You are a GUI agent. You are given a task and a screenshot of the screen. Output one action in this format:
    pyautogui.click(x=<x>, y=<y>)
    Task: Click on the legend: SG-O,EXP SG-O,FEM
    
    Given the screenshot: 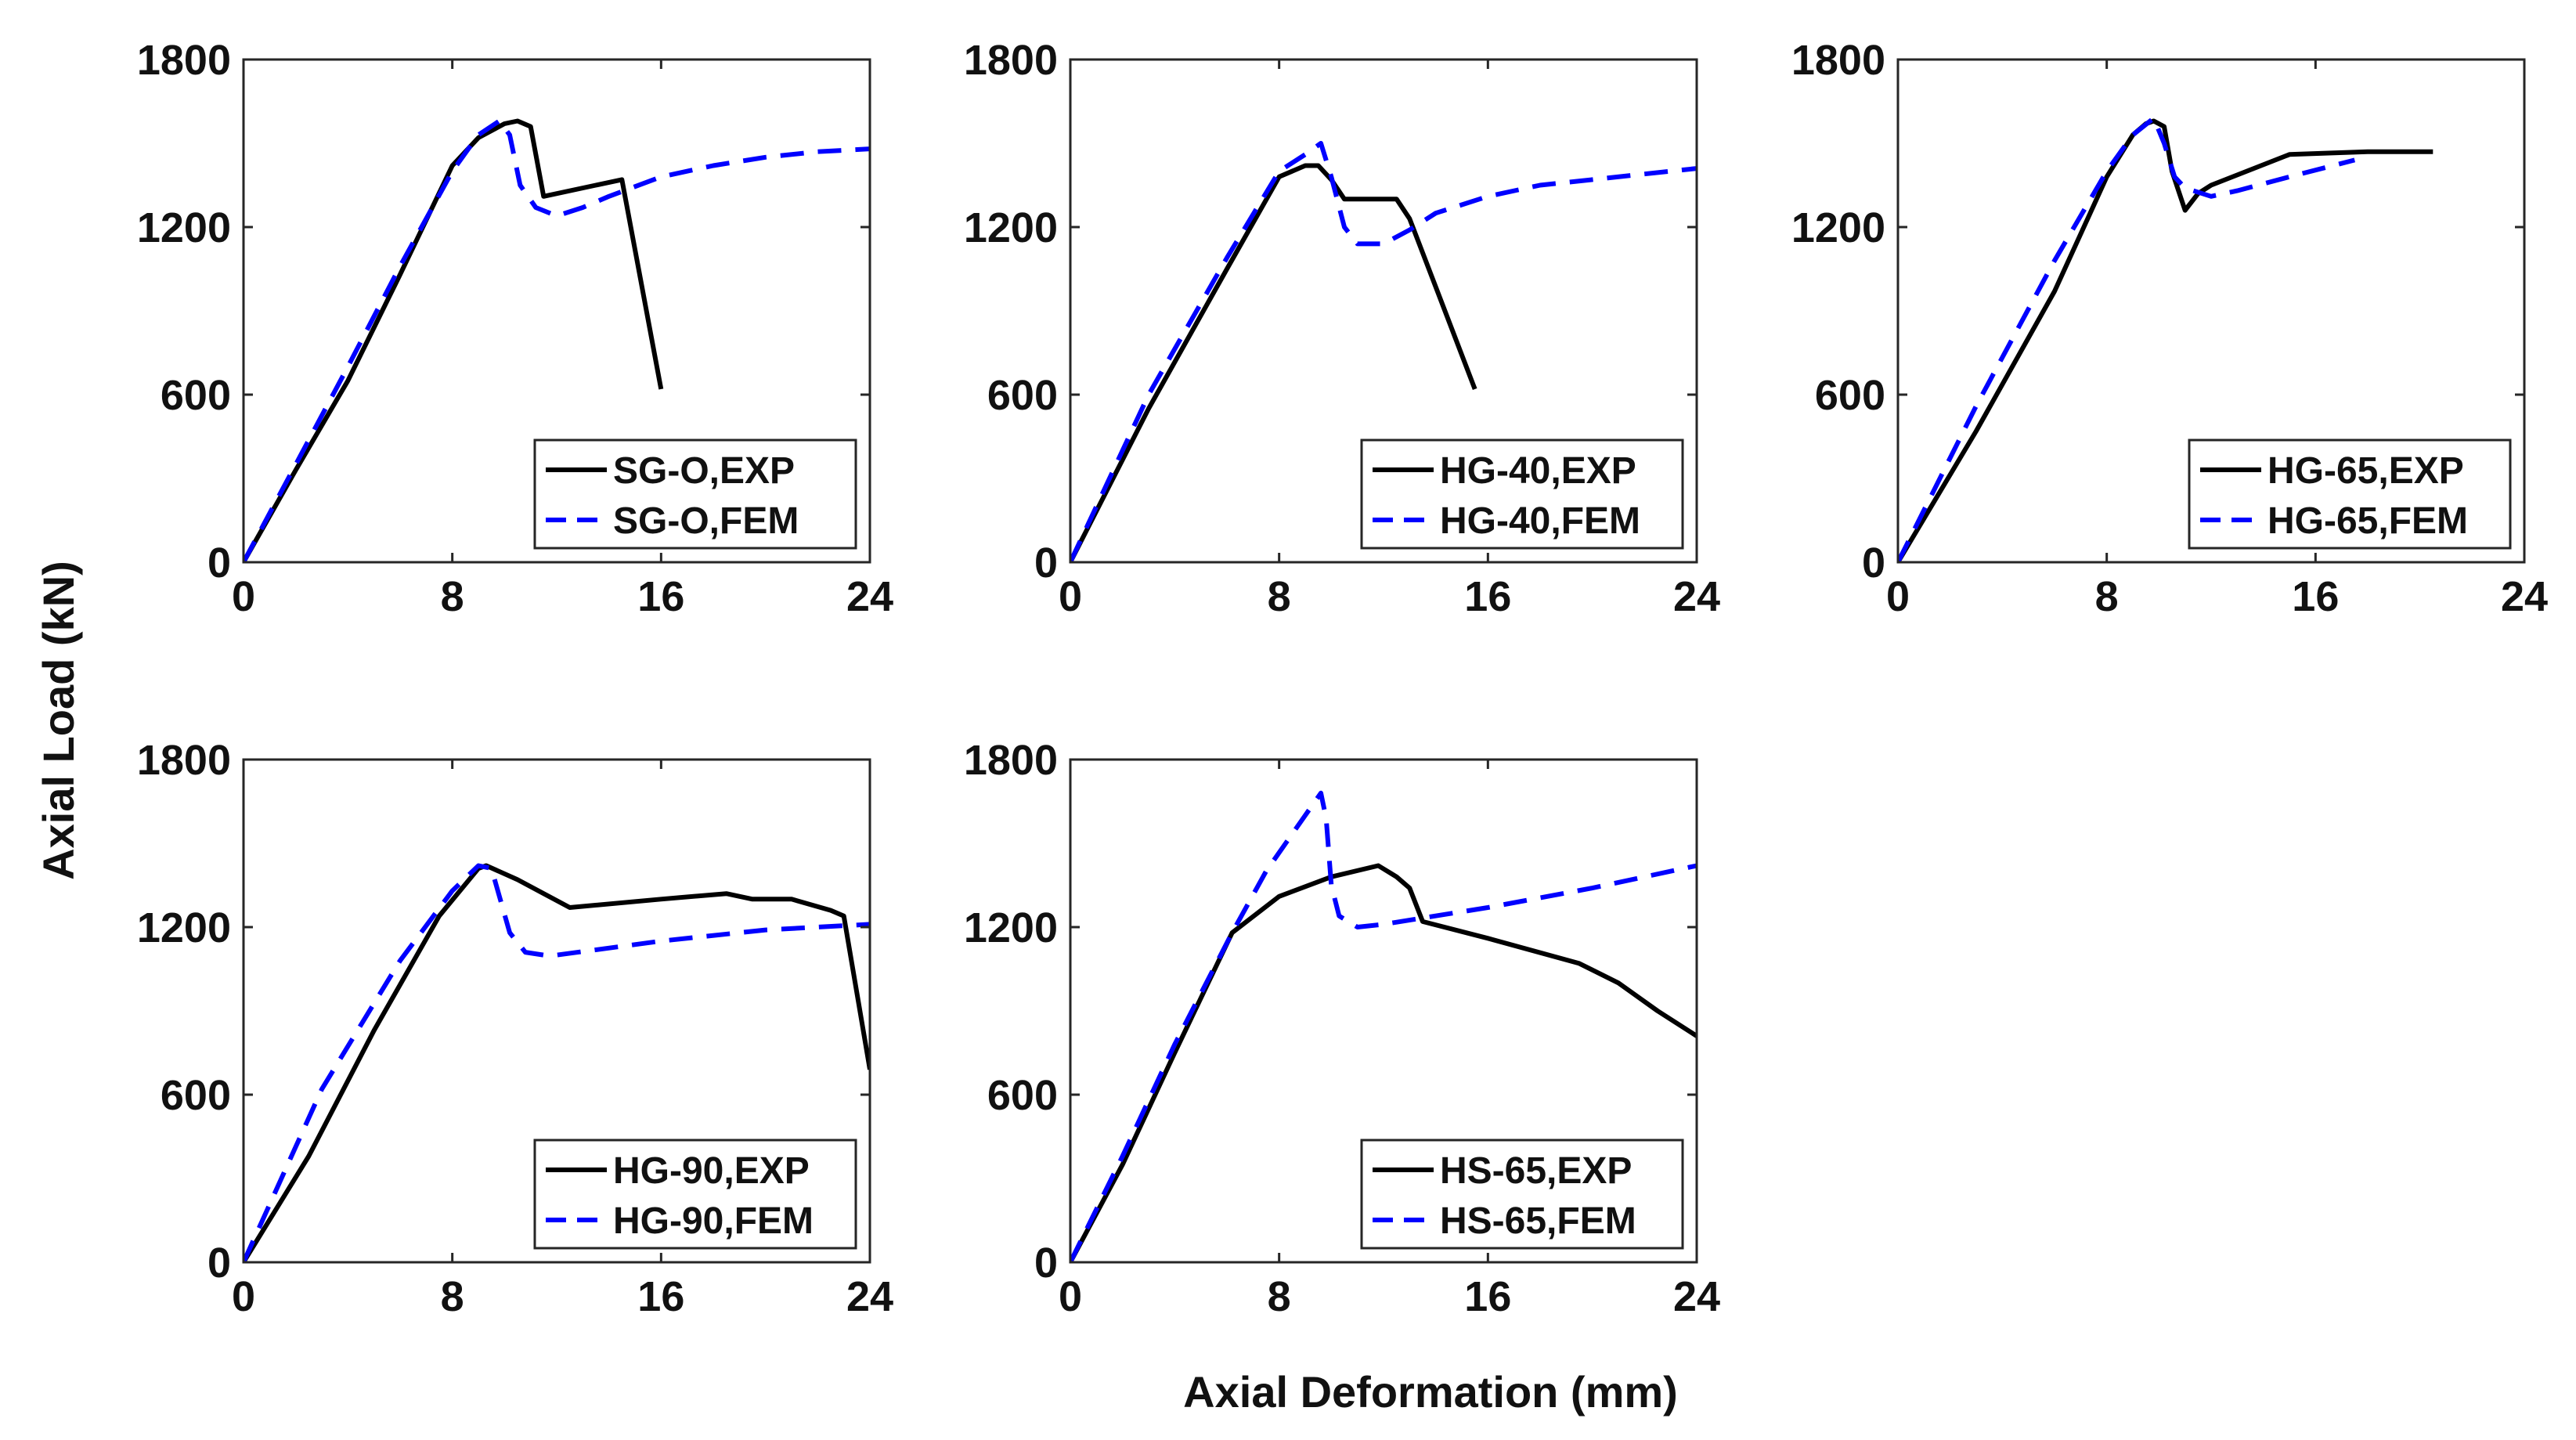 What is the action you would take?
    pyautogui.click(x=695, y=494)
    